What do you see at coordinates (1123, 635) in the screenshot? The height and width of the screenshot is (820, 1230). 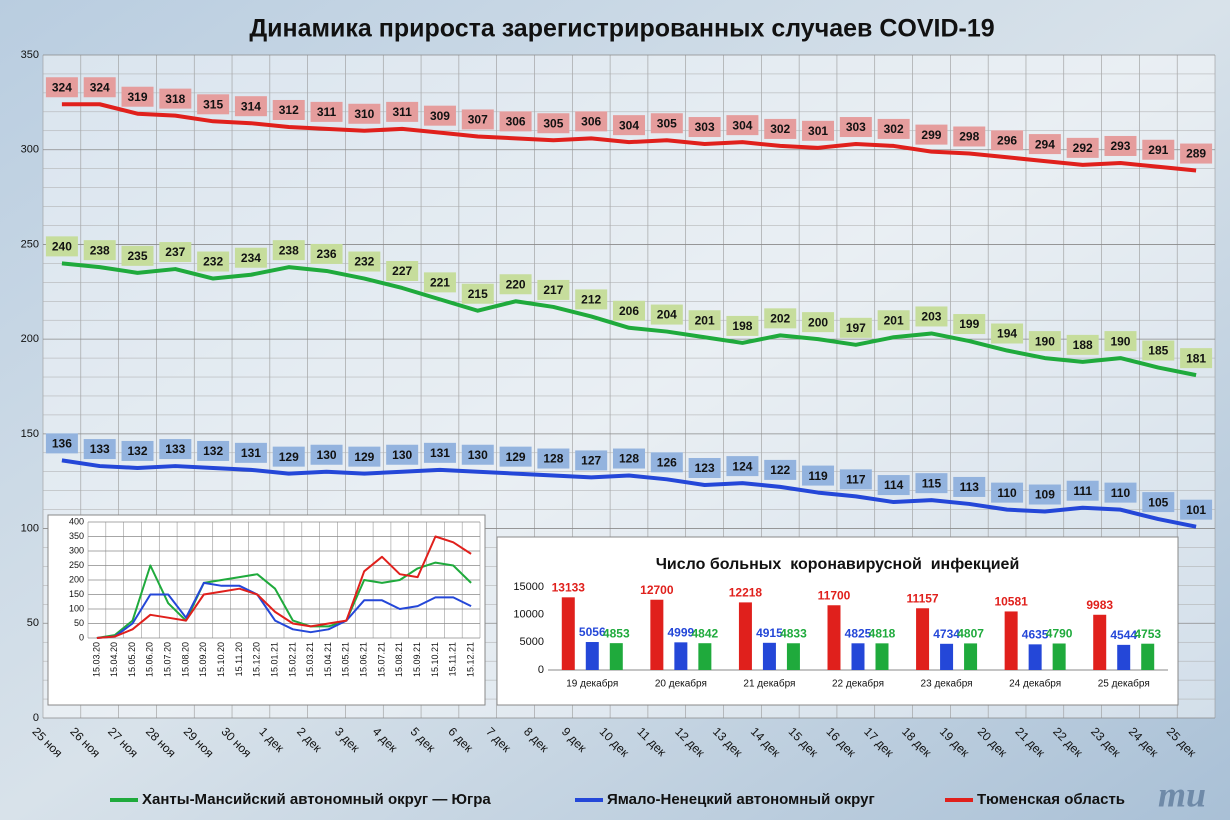 I see `data-label: 4544` at bounding box center [1123, 635].